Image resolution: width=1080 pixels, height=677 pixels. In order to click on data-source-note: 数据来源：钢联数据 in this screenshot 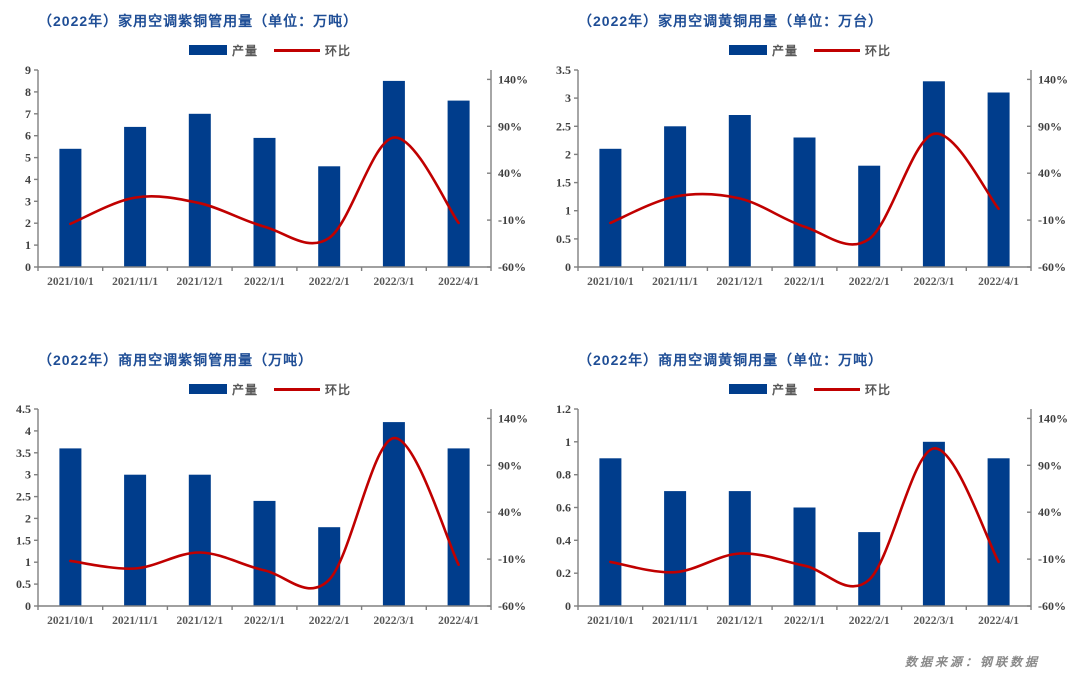, I will do `click(972, 662)`.